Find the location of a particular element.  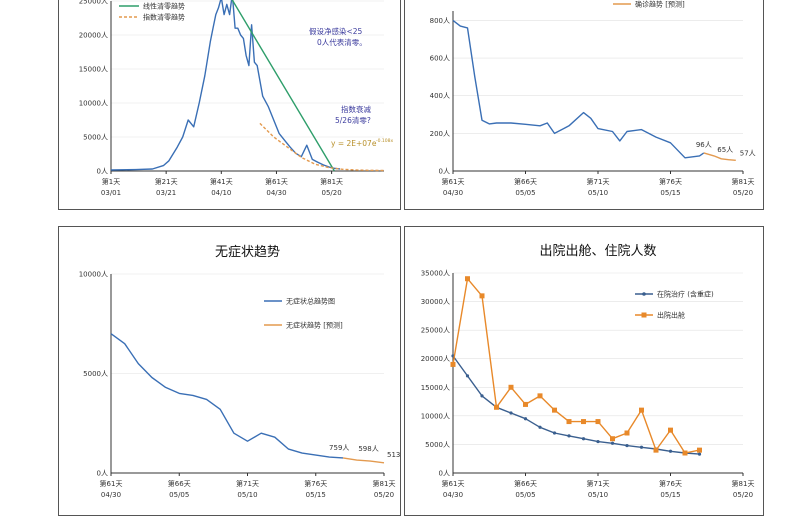

data-label: 513人 is located at coordinates (394, 455).